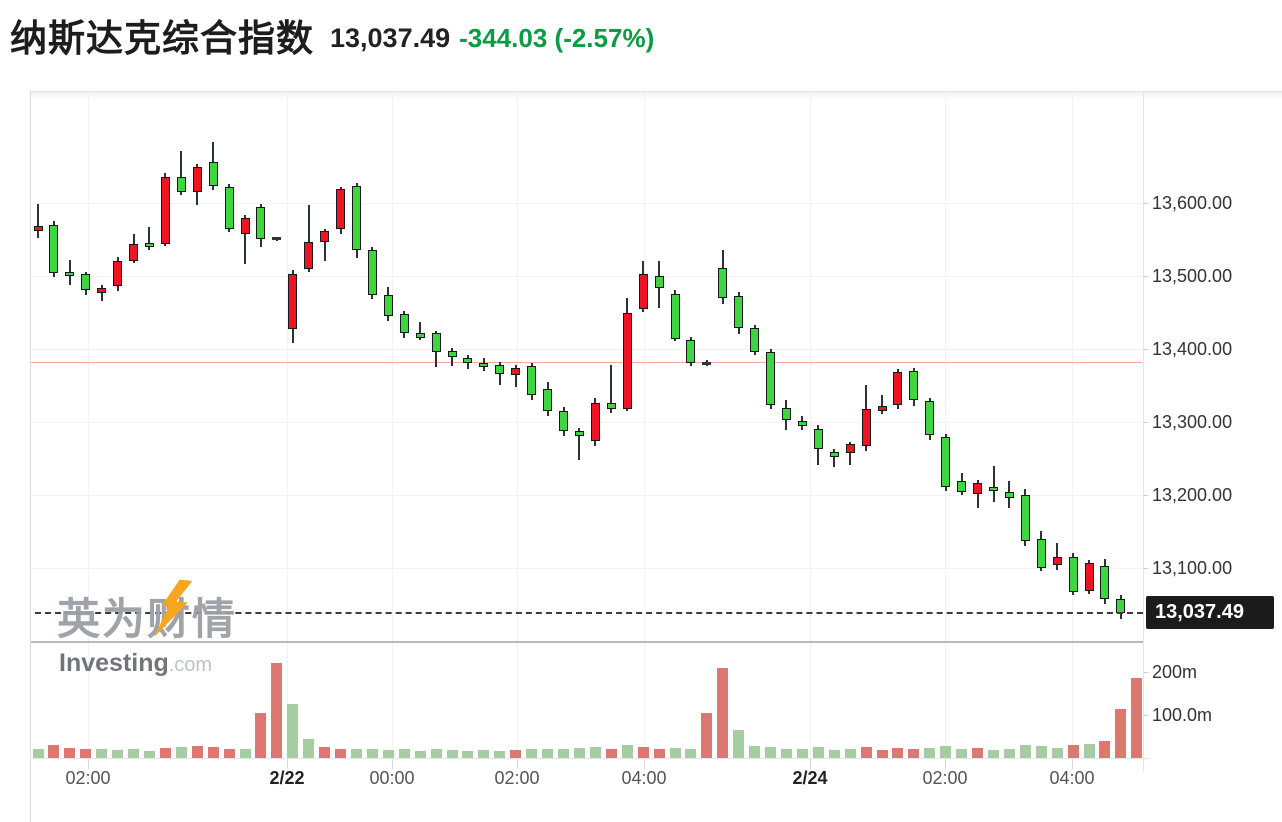 The height and width of the screenshot is (822, 1282). What do you see at coordinates (30, 456) in the screenshot?
I see `chart-left-border` at bounding box center [30, 456].